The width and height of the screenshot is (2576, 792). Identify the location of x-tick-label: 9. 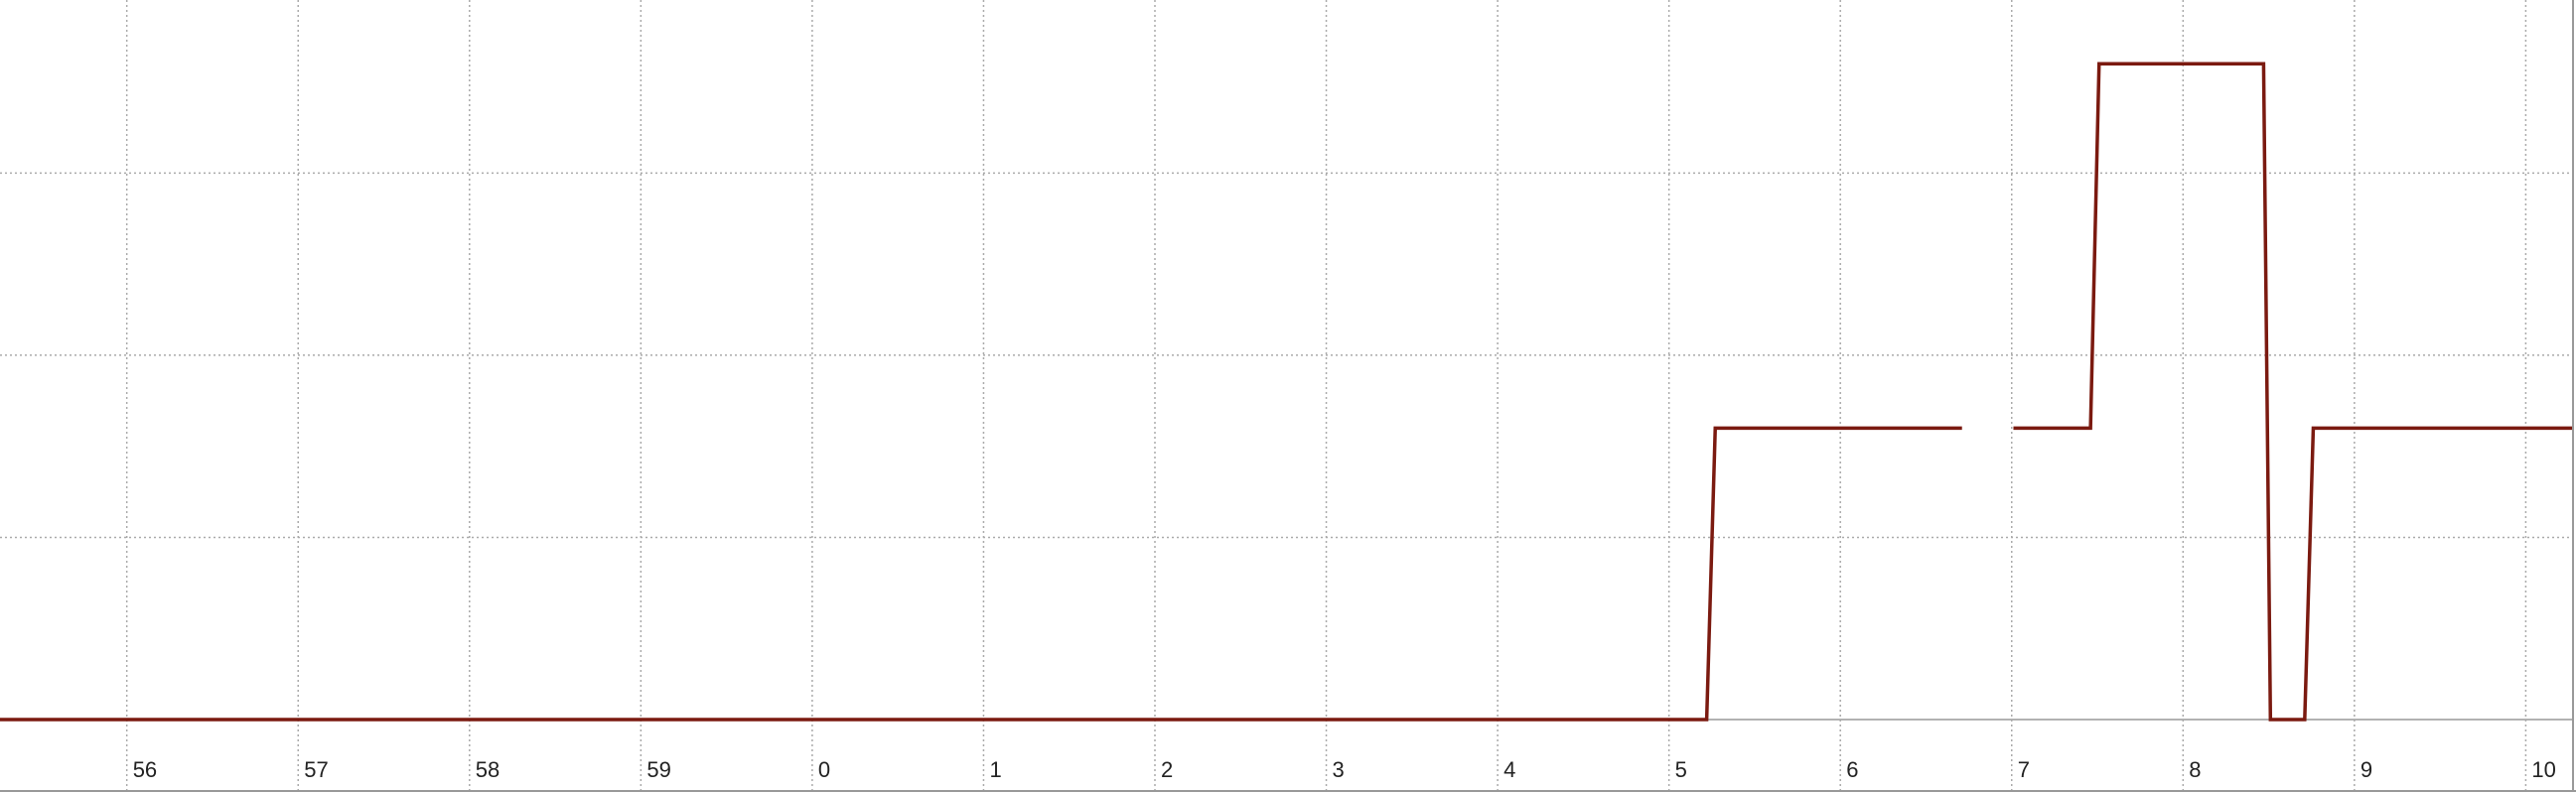
(2367, 769).